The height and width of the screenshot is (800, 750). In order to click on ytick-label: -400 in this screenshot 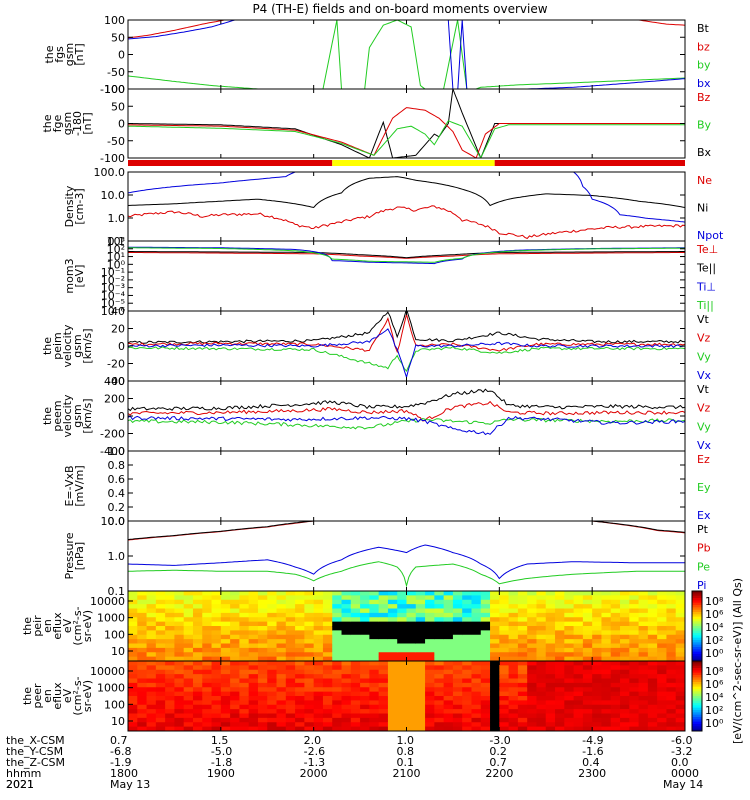, I will do `click(112, 451)`.